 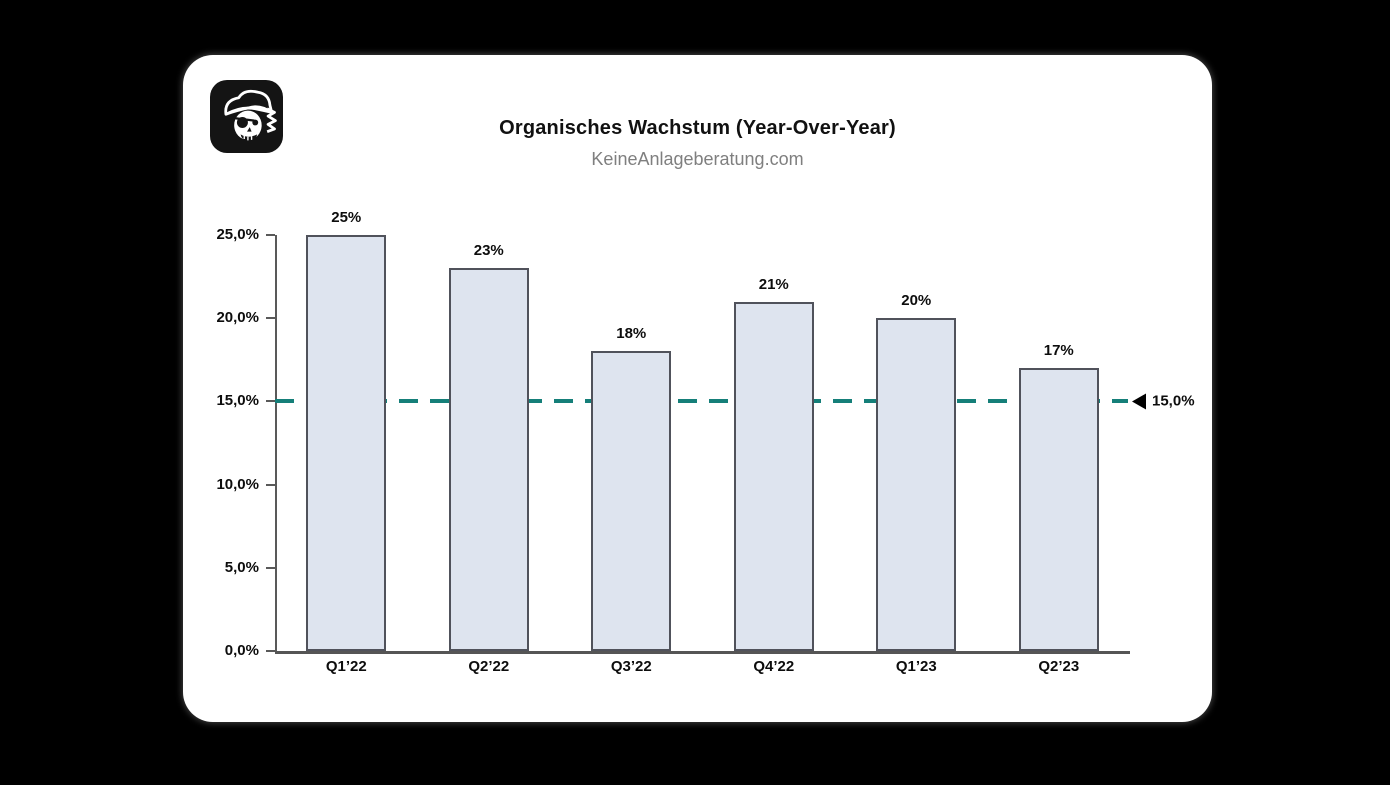 I want to click on x-axis-label: Q3’22, so click(x=631, y=666).